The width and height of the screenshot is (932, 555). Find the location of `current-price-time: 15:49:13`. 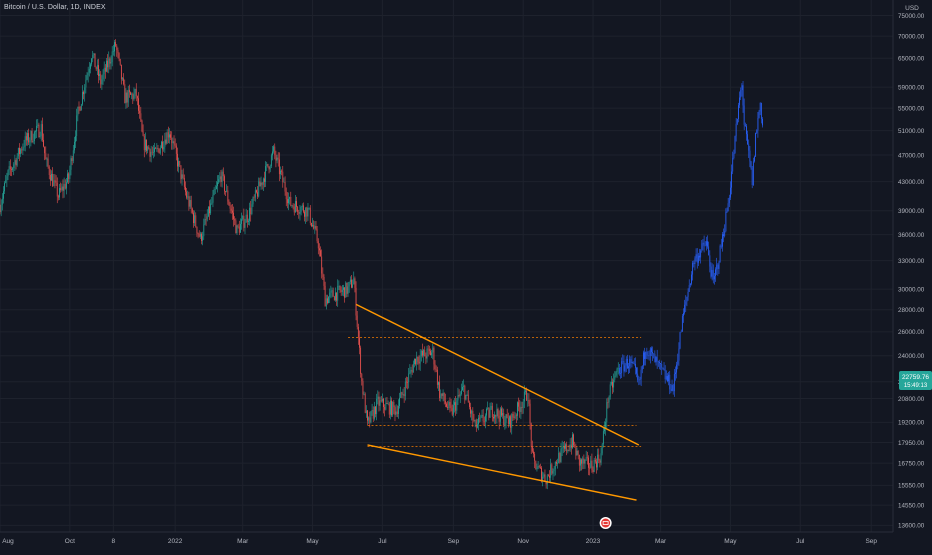

current-price-time: 15:49:13 is located at coordinates (916, 386).